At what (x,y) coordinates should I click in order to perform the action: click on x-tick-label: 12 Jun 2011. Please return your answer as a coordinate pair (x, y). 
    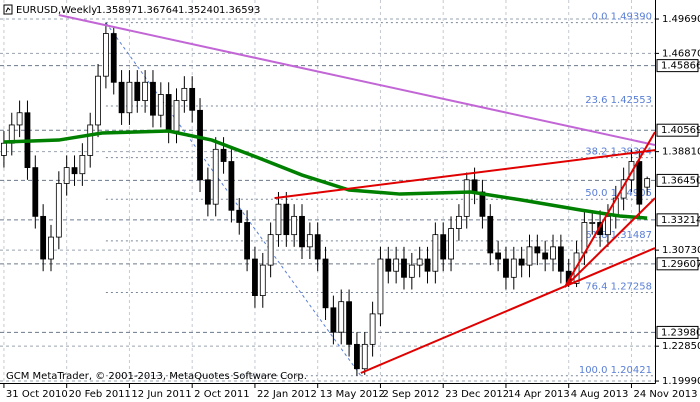
    Looking at the image, I should click on (161, 394).